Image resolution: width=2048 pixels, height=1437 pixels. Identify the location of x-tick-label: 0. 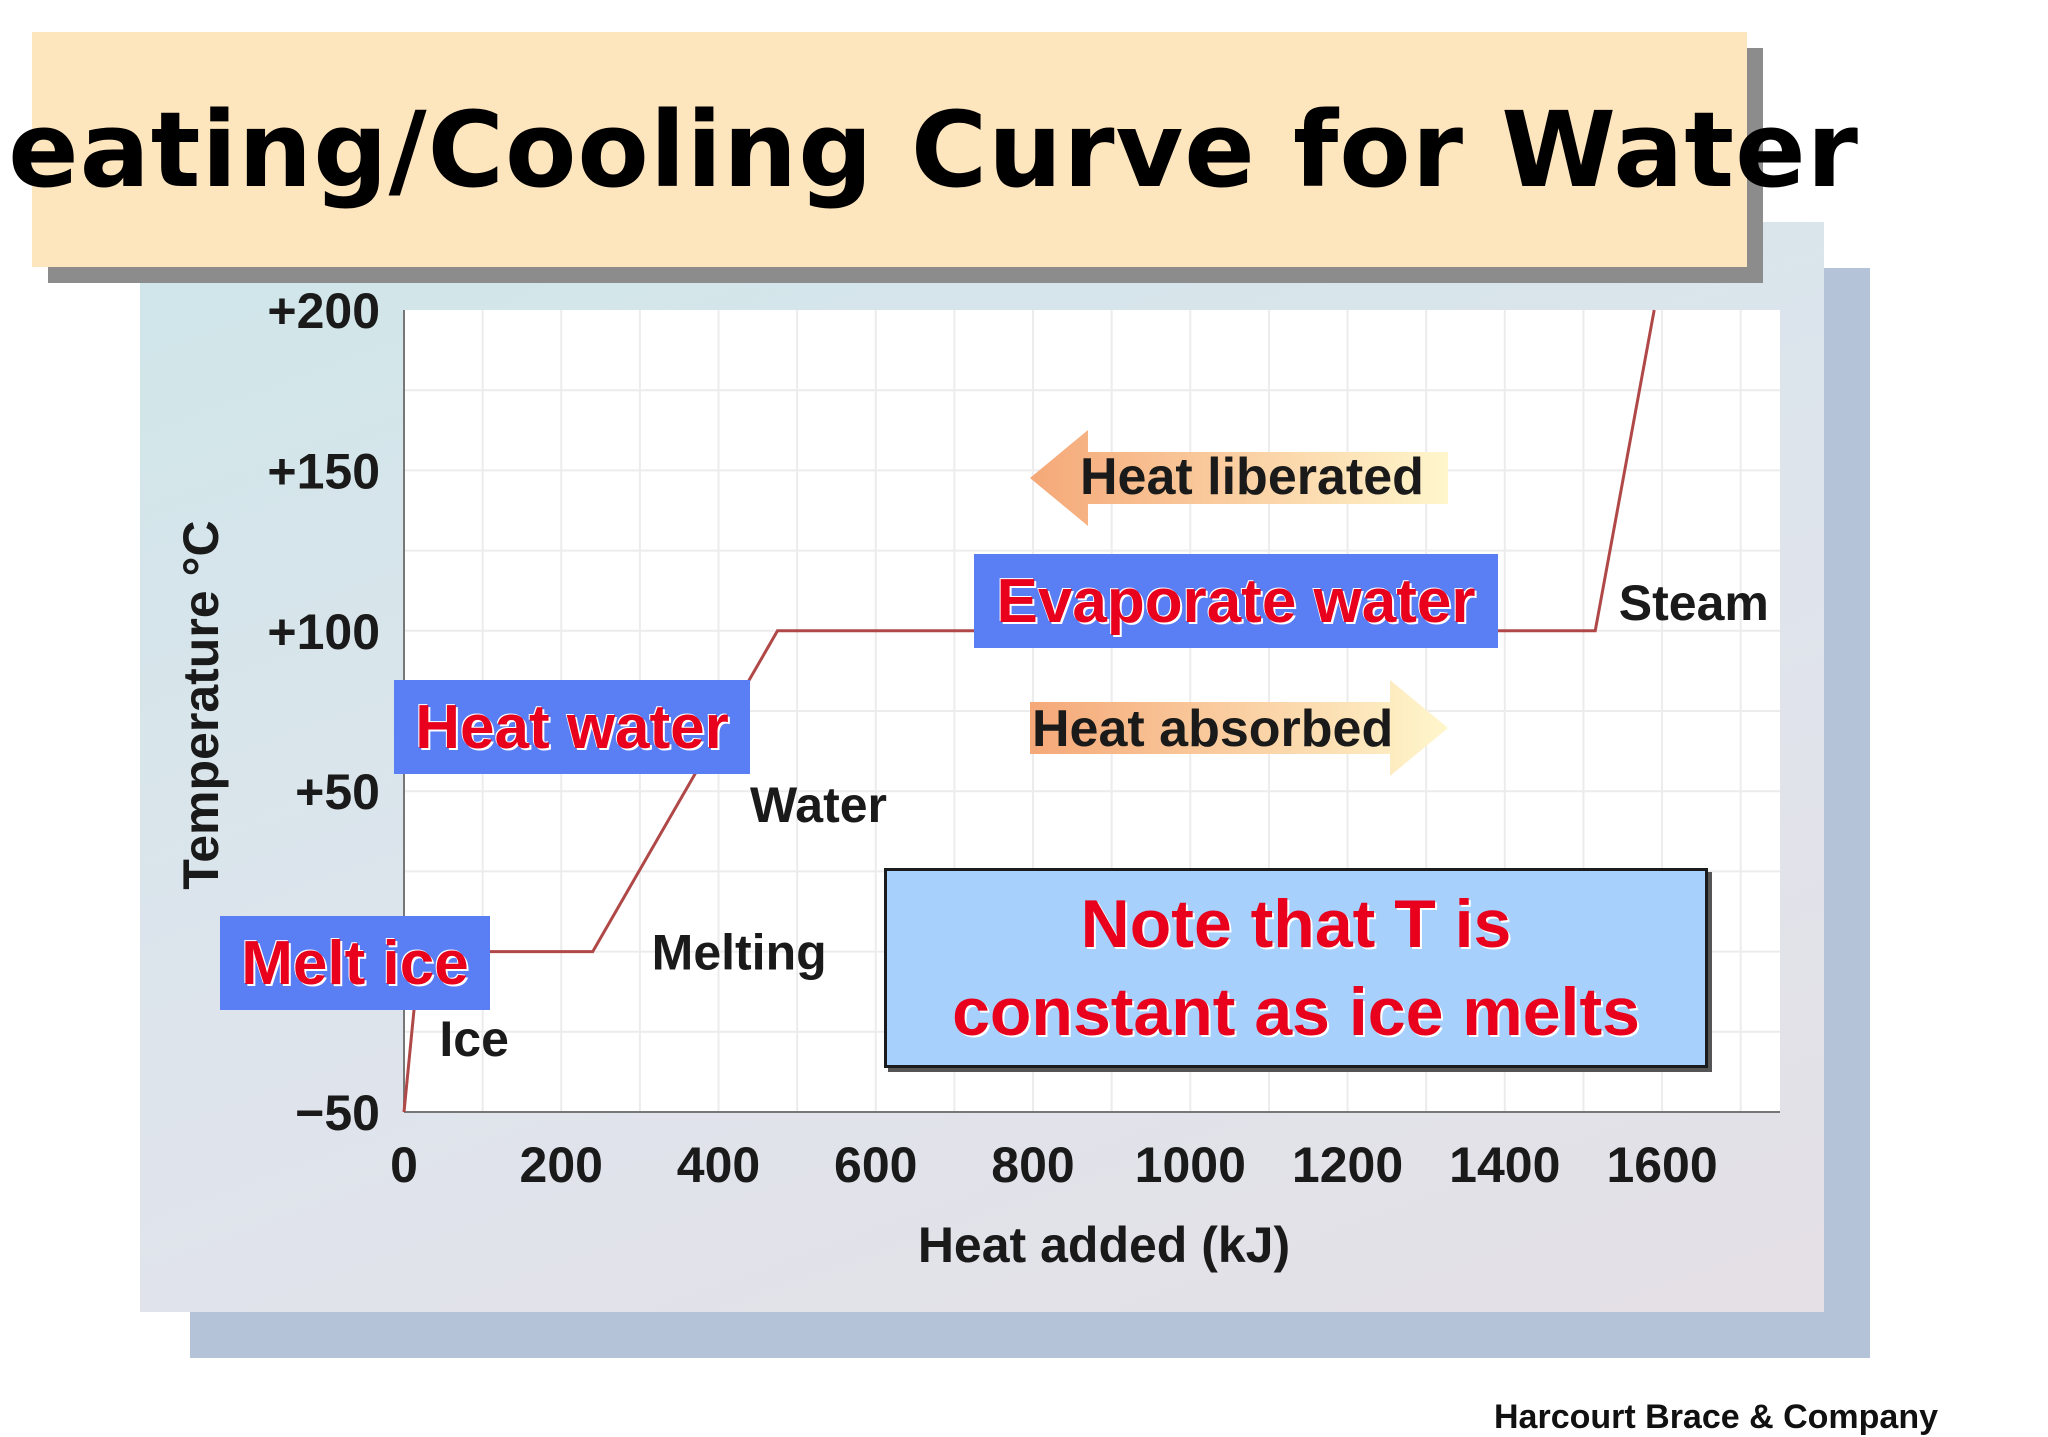
(404, 1165).